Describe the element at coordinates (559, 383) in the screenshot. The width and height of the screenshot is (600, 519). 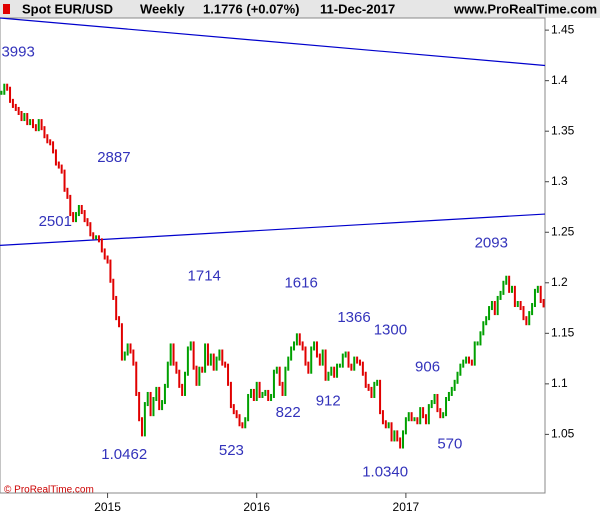
I see `y-tick-label: 1.1` at that location.